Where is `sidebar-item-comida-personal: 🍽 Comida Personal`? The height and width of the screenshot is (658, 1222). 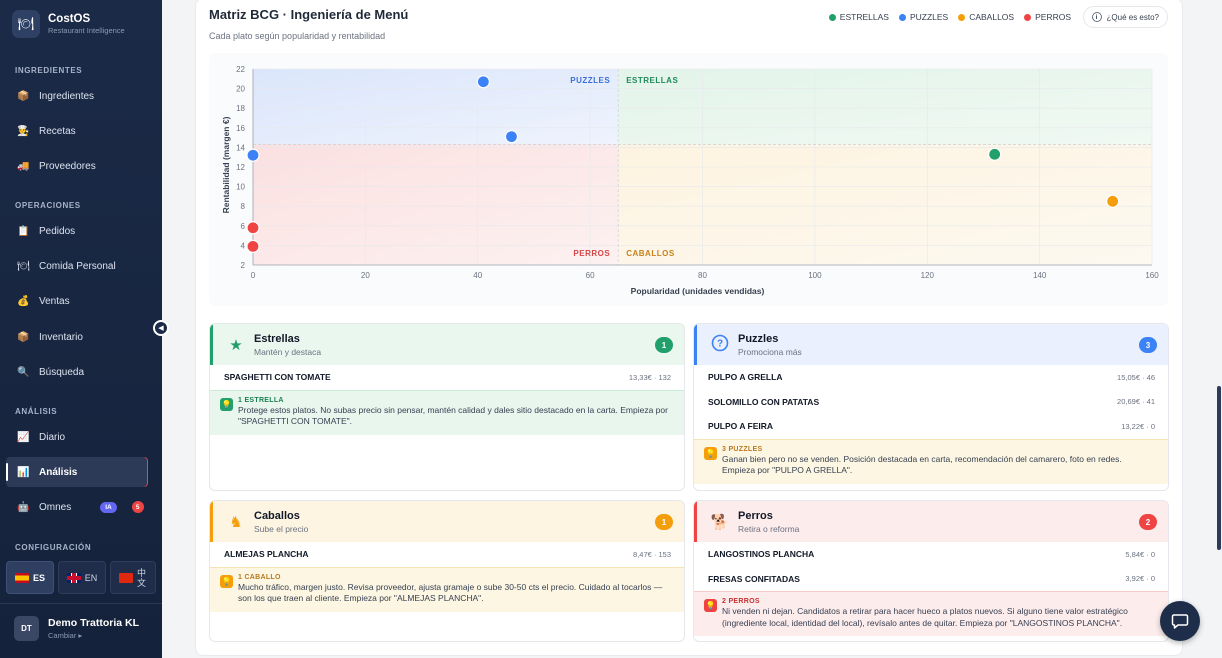 sidebar-item-comida-personal: 🍽 Comida Personal is located at coordinates (66, 266).